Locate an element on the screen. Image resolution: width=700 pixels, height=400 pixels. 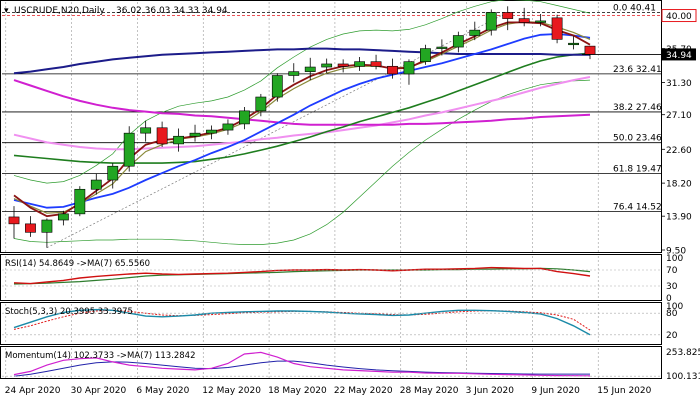
stoch-panel is located at coordinates (331, 323).